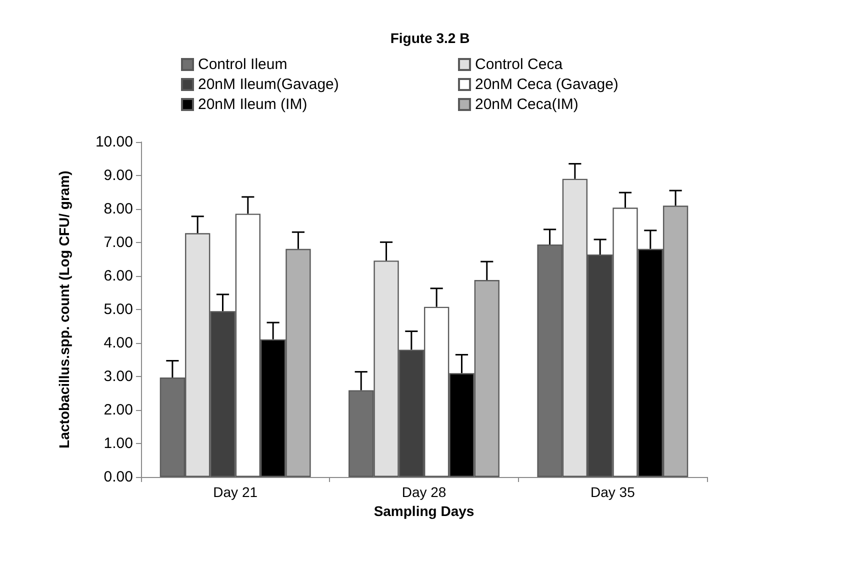  I want to click on legend-label: 20nM Ileum (IM), so click(253, 104).